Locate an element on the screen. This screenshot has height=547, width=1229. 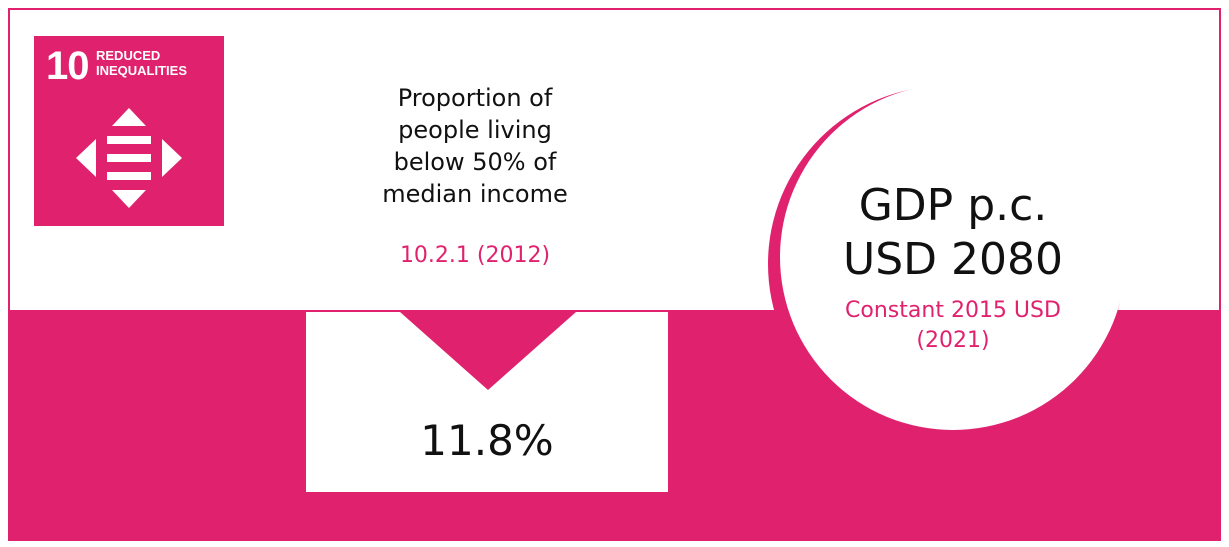
indicator-value-box: 11.8% is located at coordinates (487, 402).